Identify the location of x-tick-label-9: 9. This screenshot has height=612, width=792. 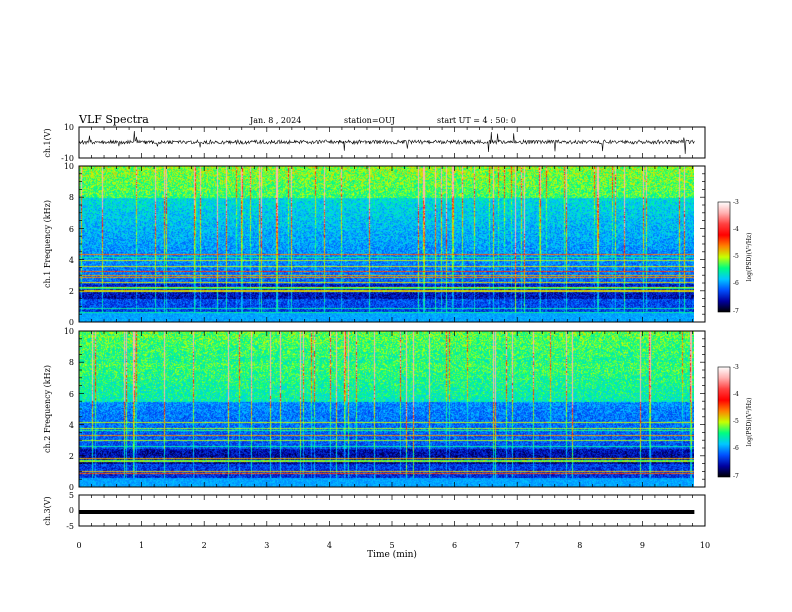
(642, 545).